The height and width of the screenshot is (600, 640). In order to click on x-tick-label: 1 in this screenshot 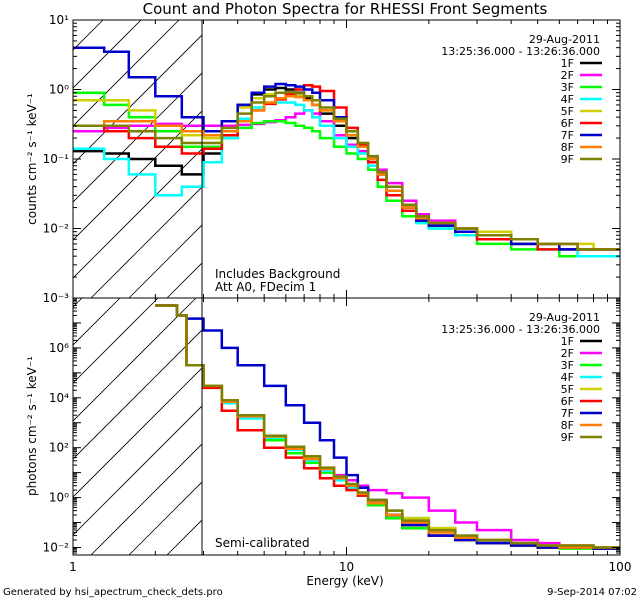, I will do `click(73, 567)`.